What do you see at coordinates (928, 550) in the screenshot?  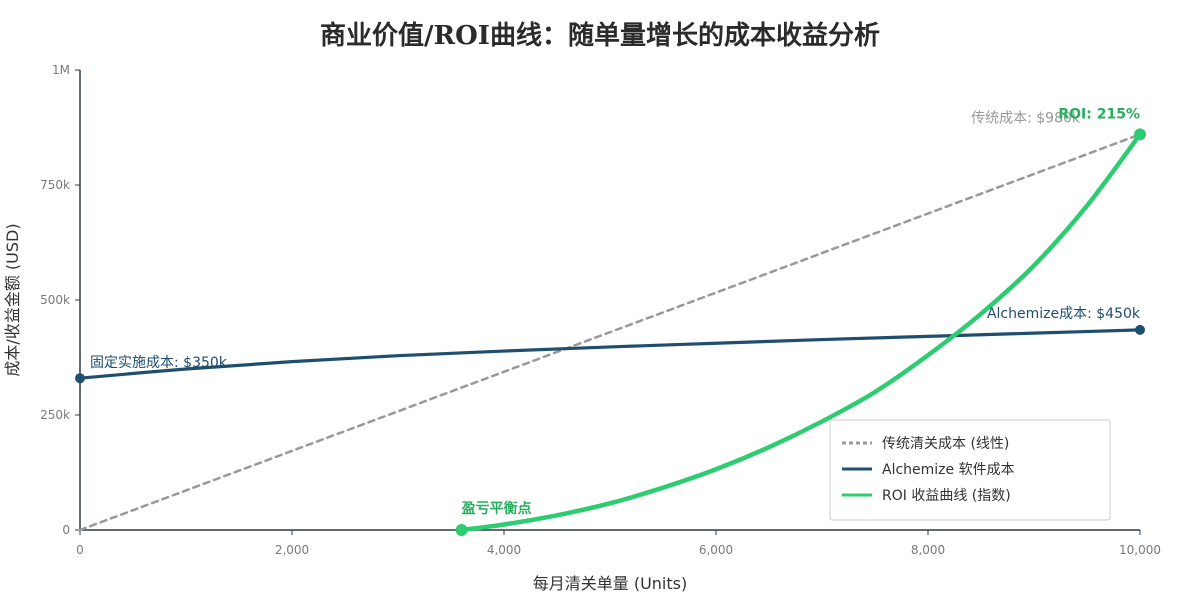 I see `x-tick-label: 8,000` at bounding box center [928, 550].